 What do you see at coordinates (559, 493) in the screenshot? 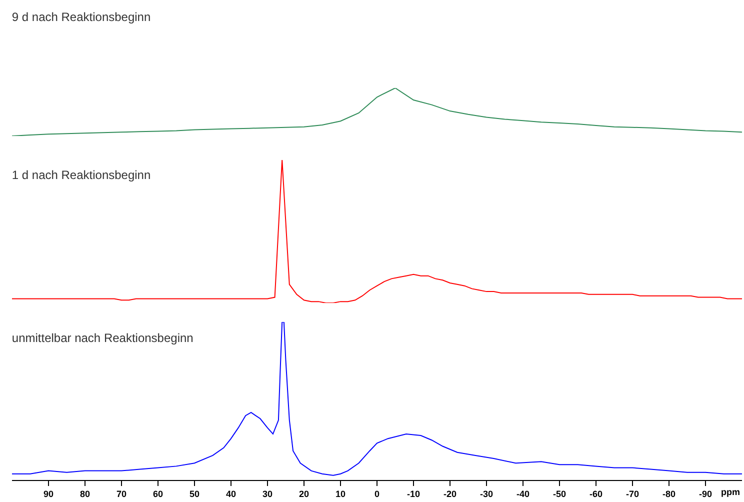
I see `x-tick-label: -50` at bounding box center [559, 493].